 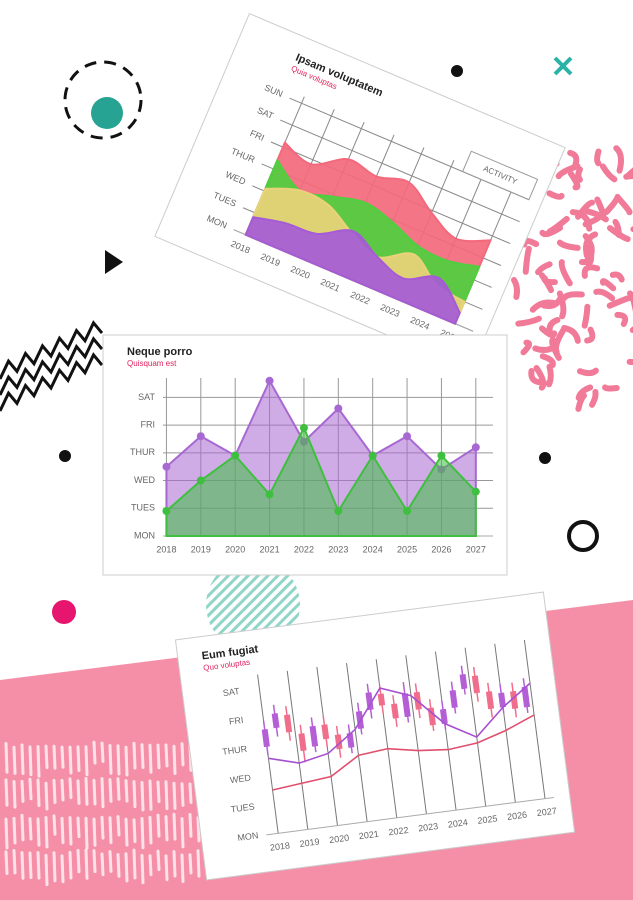 I want to click on zigzag, so click(x=52, y=382).